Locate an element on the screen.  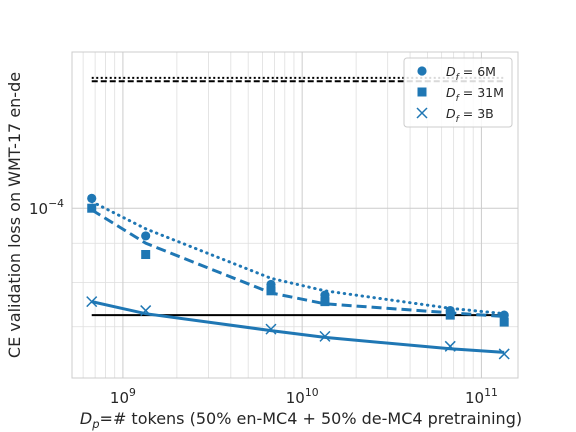
legend-label: Df = 31M is located at coordinates (475, 94).